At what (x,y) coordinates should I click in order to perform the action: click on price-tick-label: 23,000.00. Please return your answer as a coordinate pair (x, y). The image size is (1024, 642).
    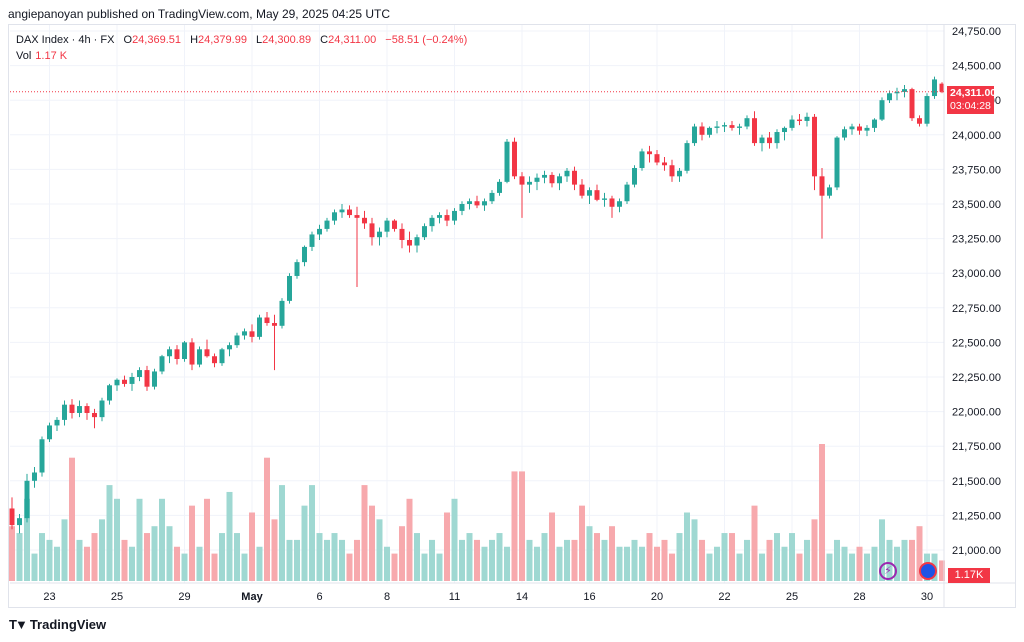
    Looking at the image, I should click on (976, 274).